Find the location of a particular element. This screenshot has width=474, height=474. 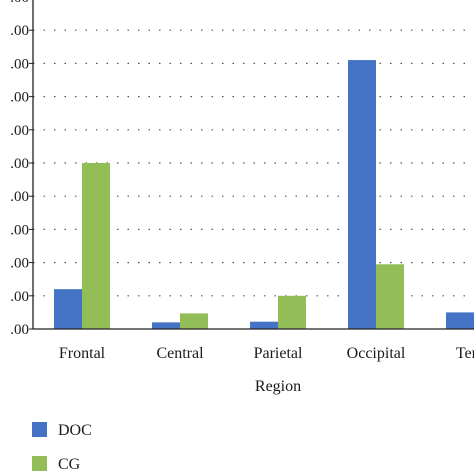

x-category-label: Central is located at coordinates (180, 353).